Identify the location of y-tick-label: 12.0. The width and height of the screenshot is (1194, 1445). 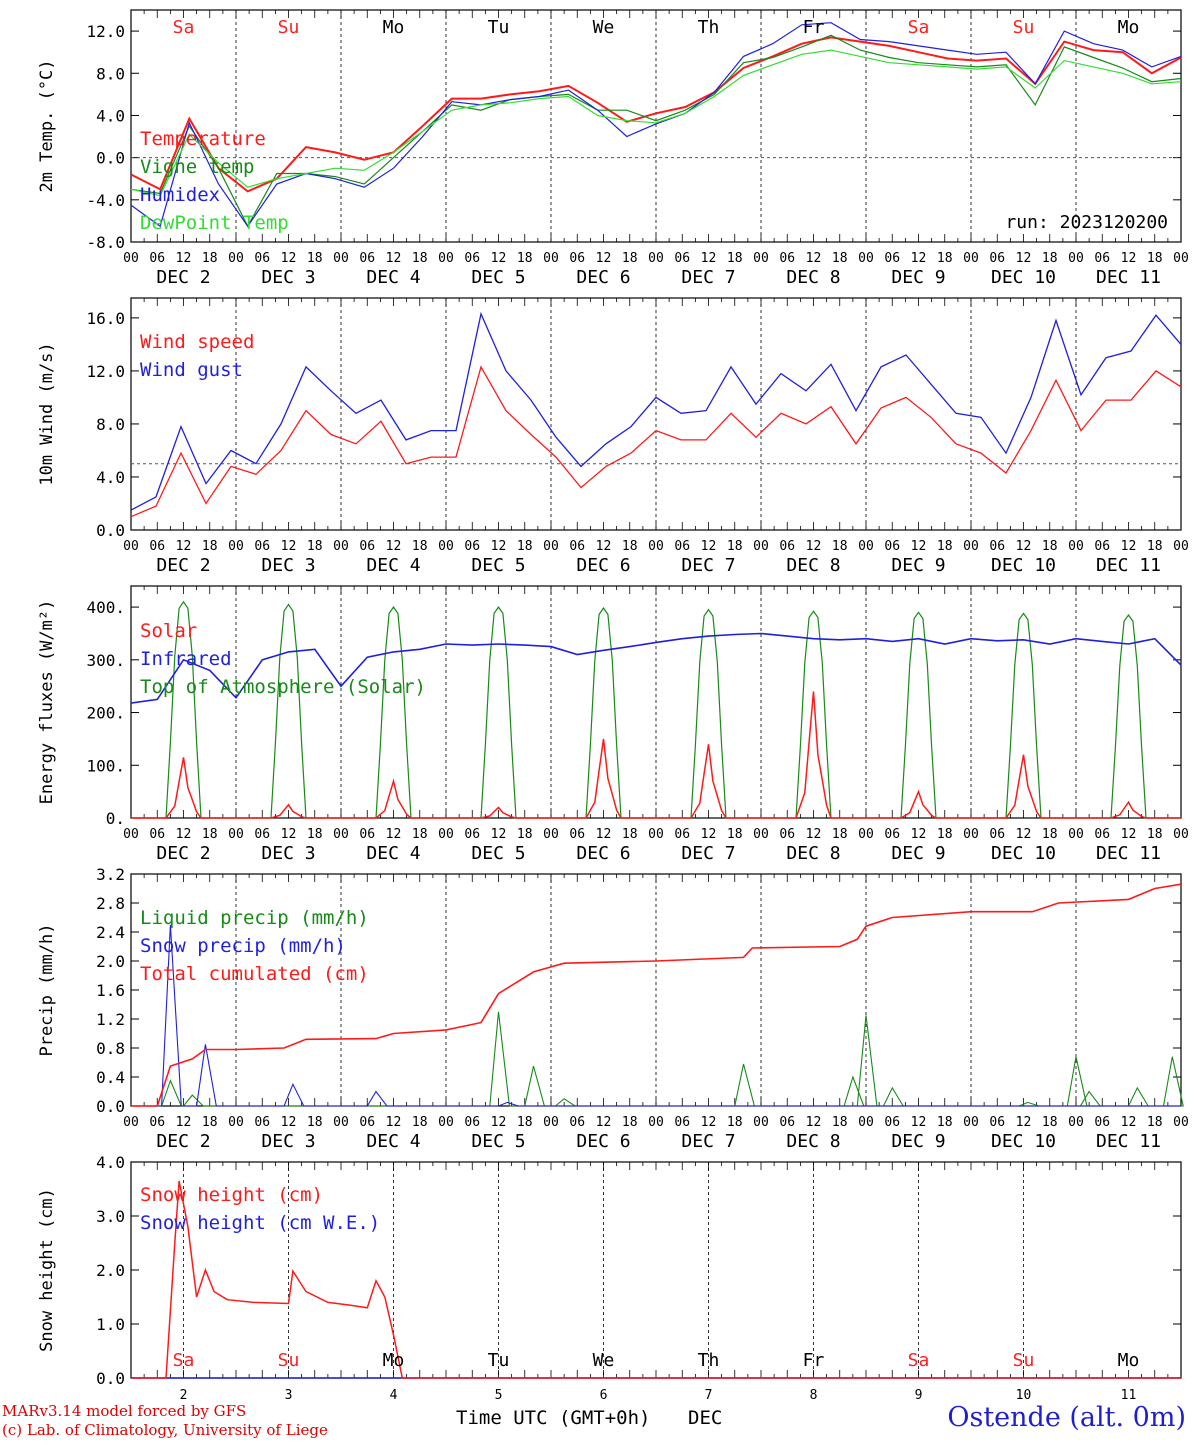
(105, 371).